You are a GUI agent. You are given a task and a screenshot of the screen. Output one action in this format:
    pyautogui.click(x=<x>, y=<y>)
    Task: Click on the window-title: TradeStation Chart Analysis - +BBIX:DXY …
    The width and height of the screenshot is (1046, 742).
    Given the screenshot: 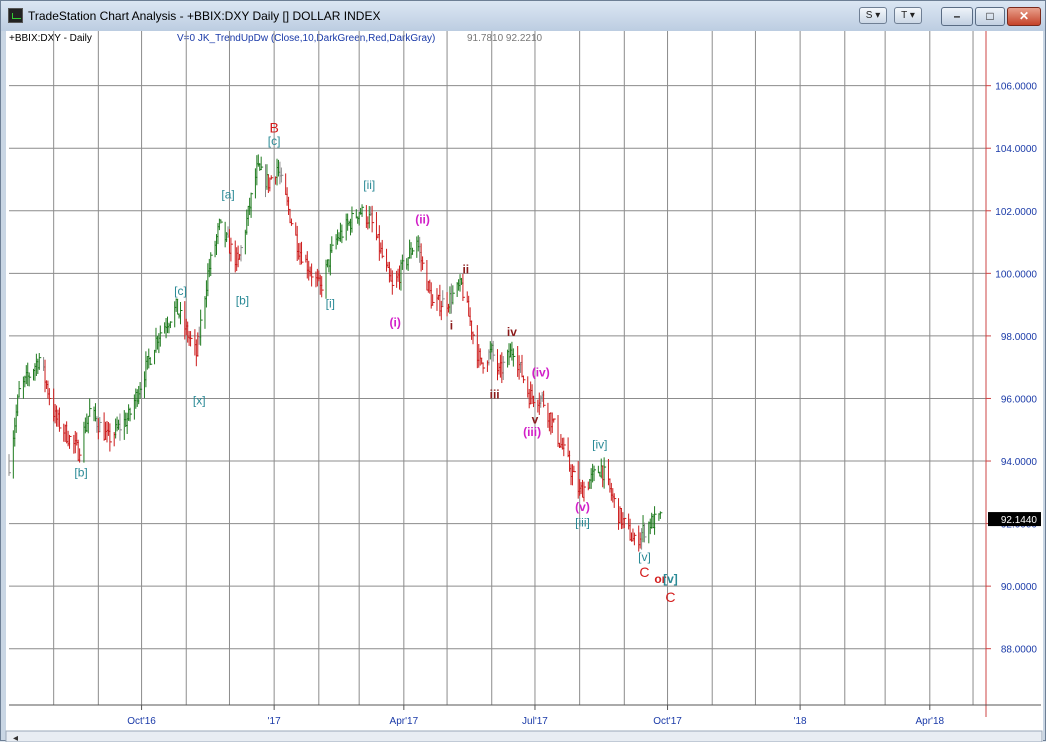 What is the action you would take?
    pyautogui.click(x=204, y=16)
    